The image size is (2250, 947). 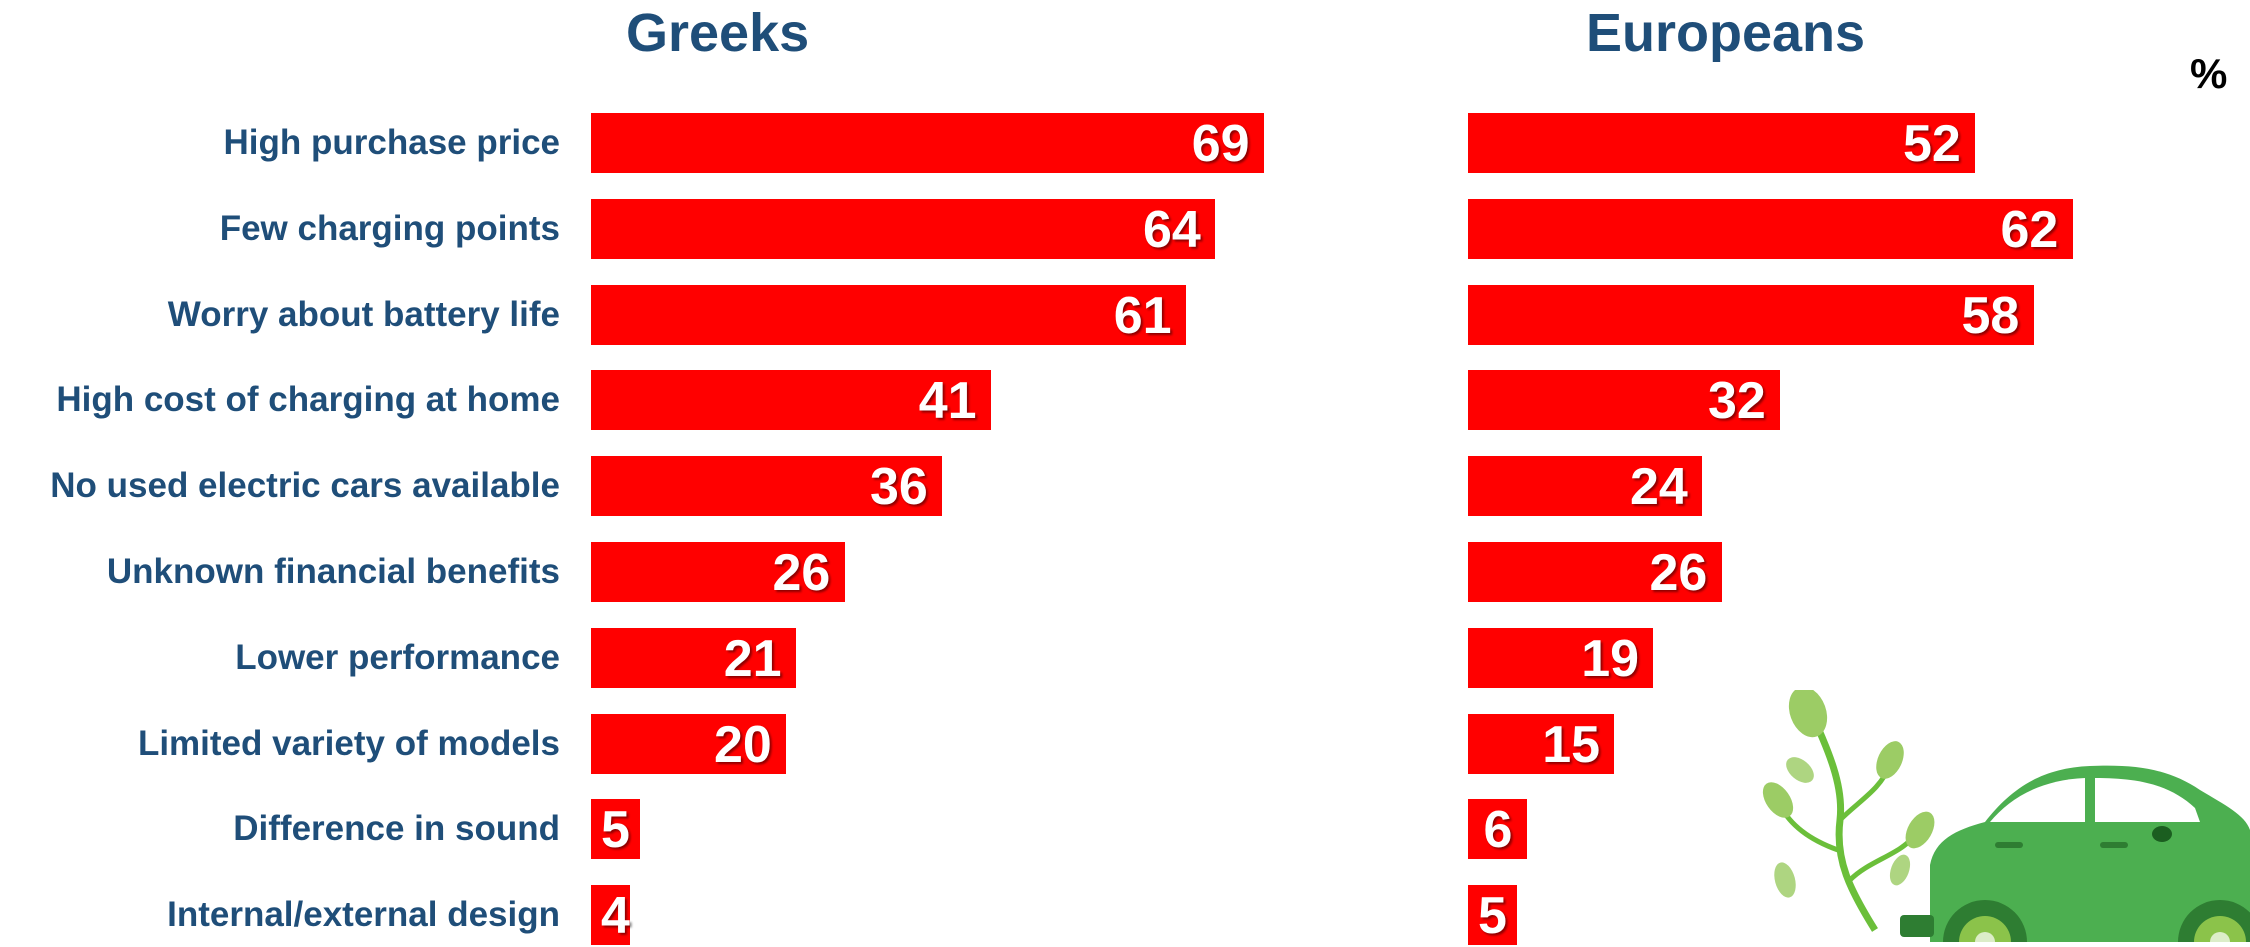 I want to click on europeans-value-label: 6, so click(x=1498, y=829).